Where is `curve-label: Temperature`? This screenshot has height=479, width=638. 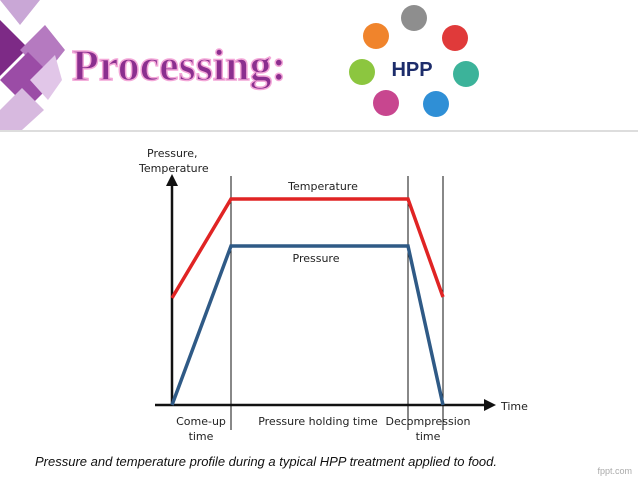
curve-label: Temperature is located at coordinates (322, 186).